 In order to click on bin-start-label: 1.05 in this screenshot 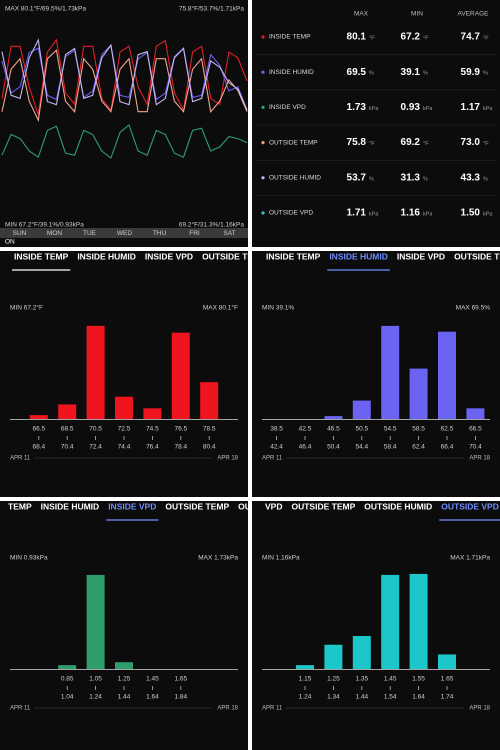, I will do `click(95, 679)`.